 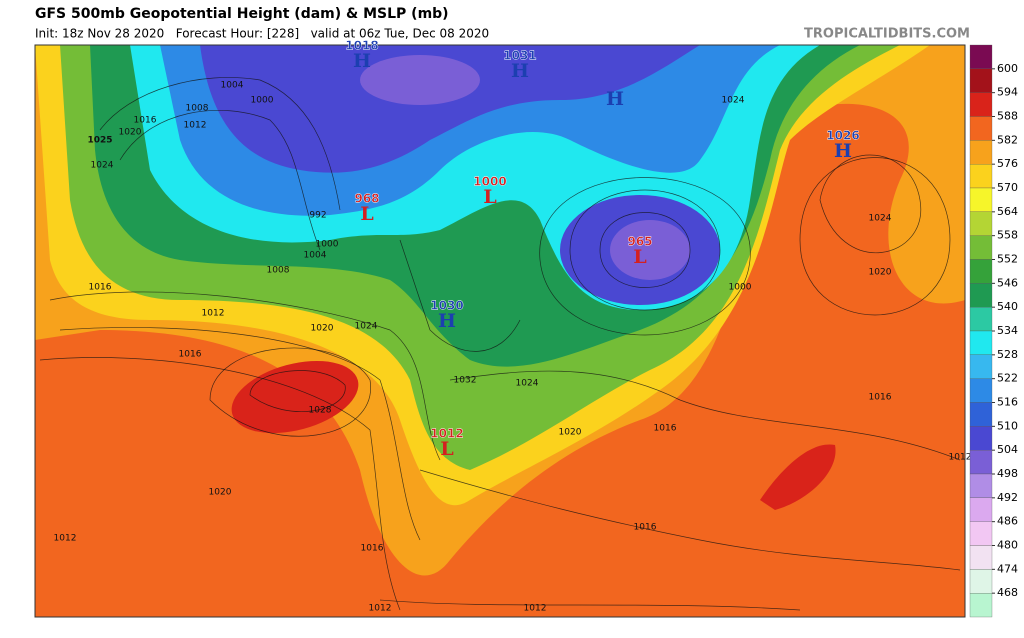 What do you see at coordinates (1007, 402) in the screenshot?
I see `colorbar-label: 516` at bounding box center [1007, 402].